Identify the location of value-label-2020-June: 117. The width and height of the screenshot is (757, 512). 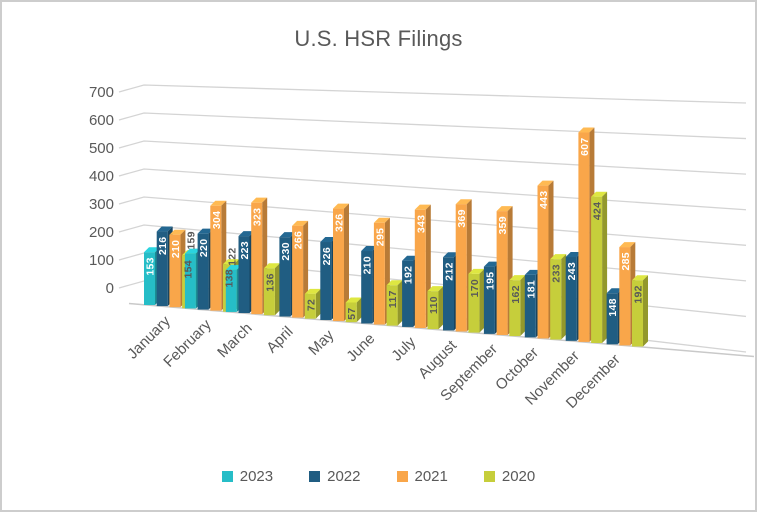
(393, 299).